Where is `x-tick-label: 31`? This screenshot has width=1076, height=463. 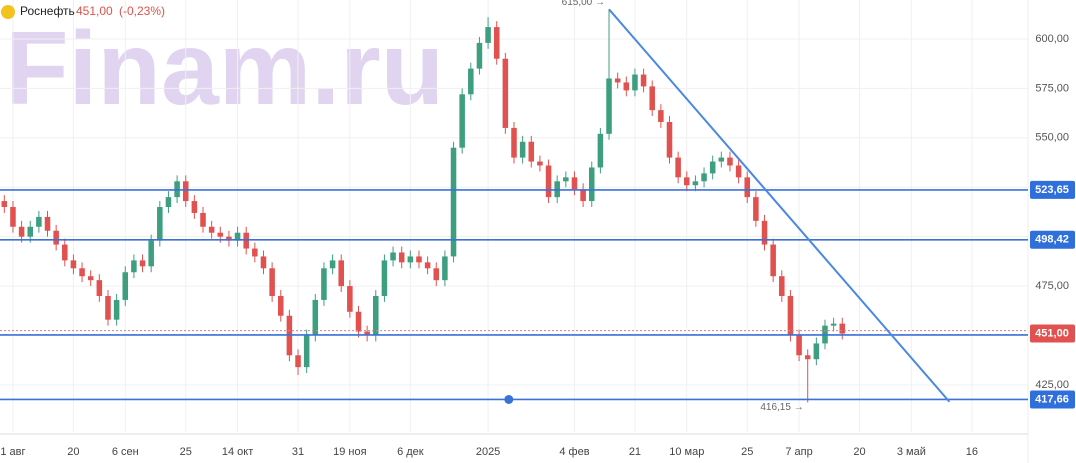 x-tick-label: 31 is located at coordinates (298, 452).